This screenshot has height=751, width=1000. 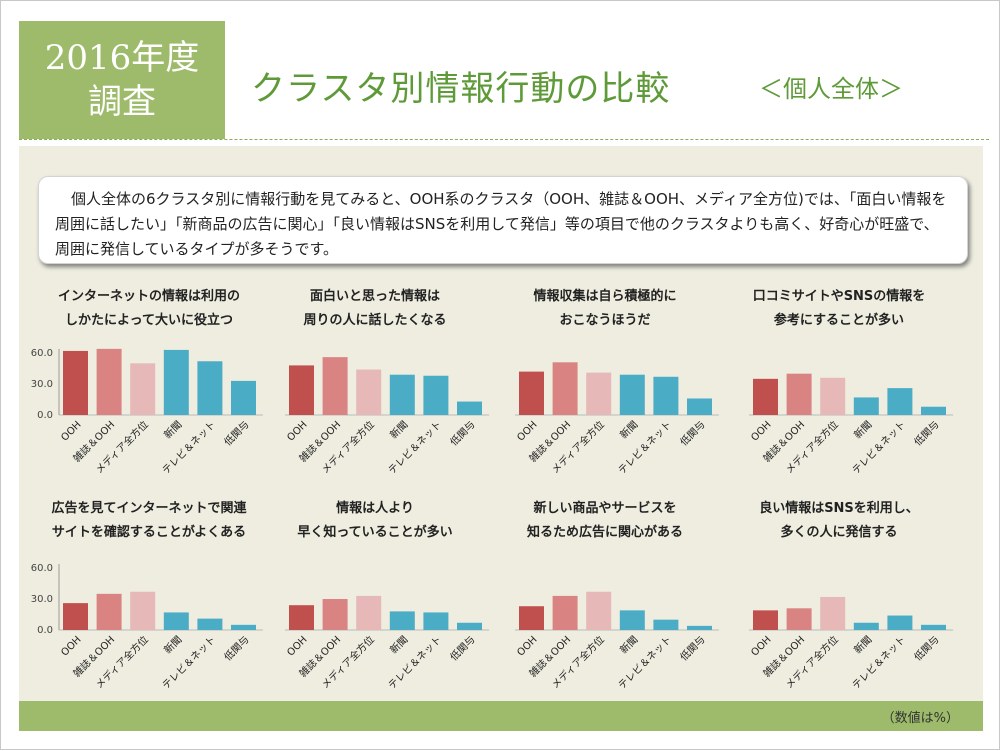 What do you see at coordinates (839, 308) in the screenshot?
I see `chart-title-4: 口コミサイトやSNSの情報を 参考にすることが多い` at bounding box center [839, 308].